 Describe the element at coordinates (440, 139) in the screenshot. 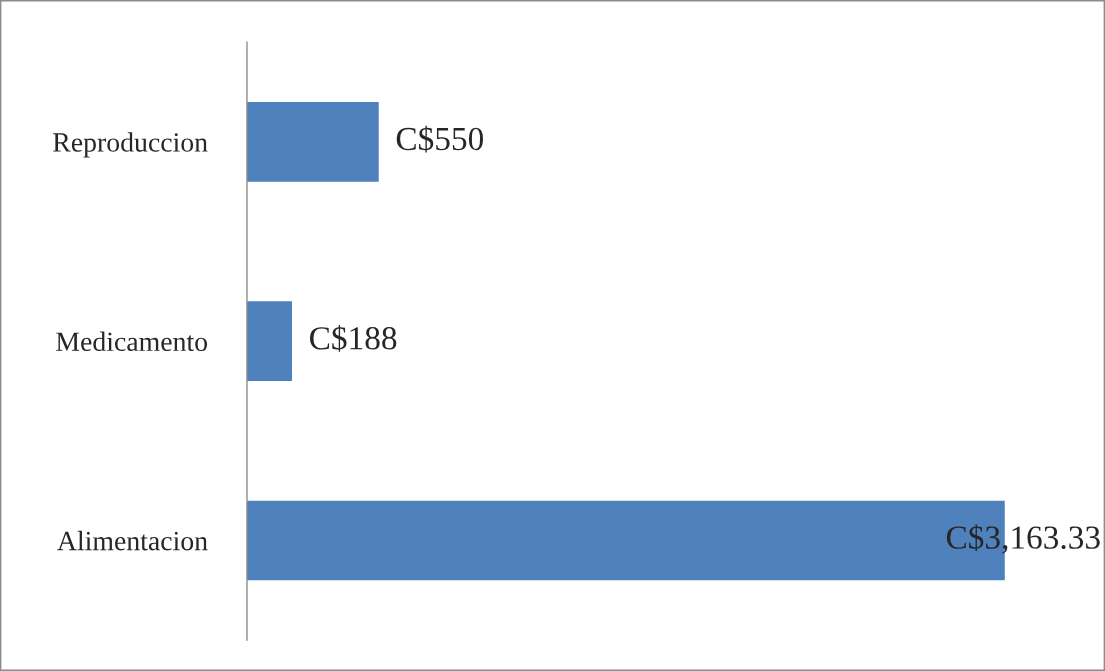

I see `data-label: C$550` at that location.